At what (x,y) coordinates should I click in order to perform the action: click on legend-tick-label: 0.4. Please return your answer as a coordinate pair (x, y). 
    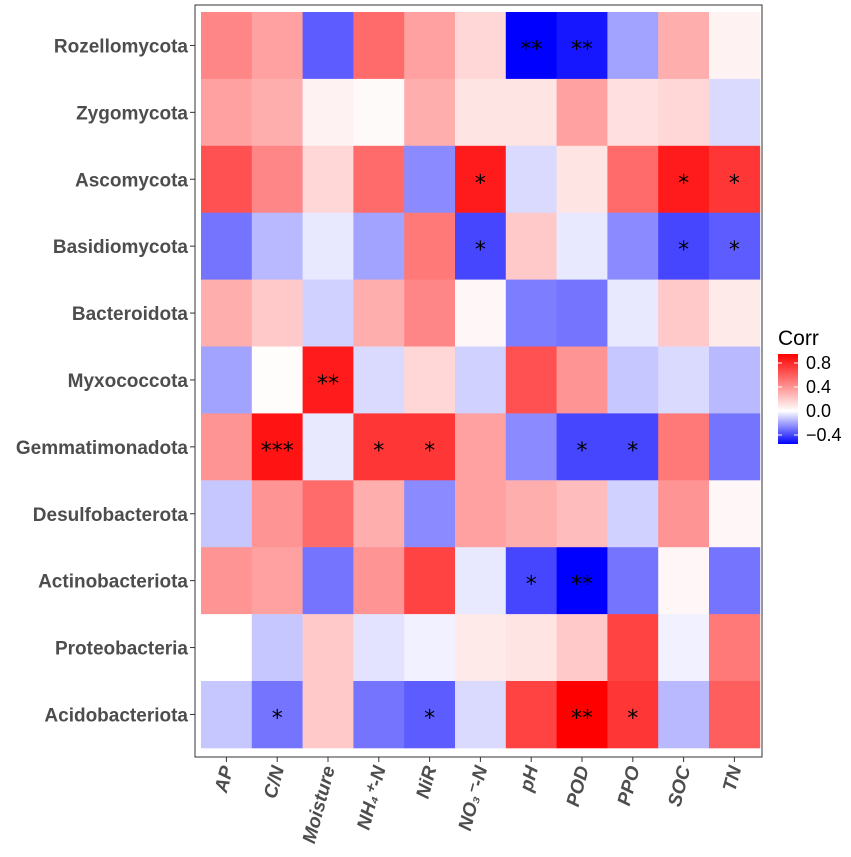
    Looking at the image, I should click on (818, 387).